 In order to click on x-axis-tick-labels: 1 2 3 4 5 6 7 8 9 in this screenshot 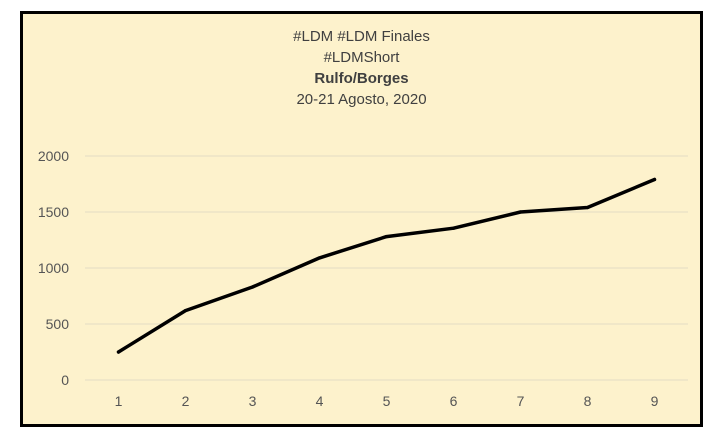, I will do `click(387, 401)`.